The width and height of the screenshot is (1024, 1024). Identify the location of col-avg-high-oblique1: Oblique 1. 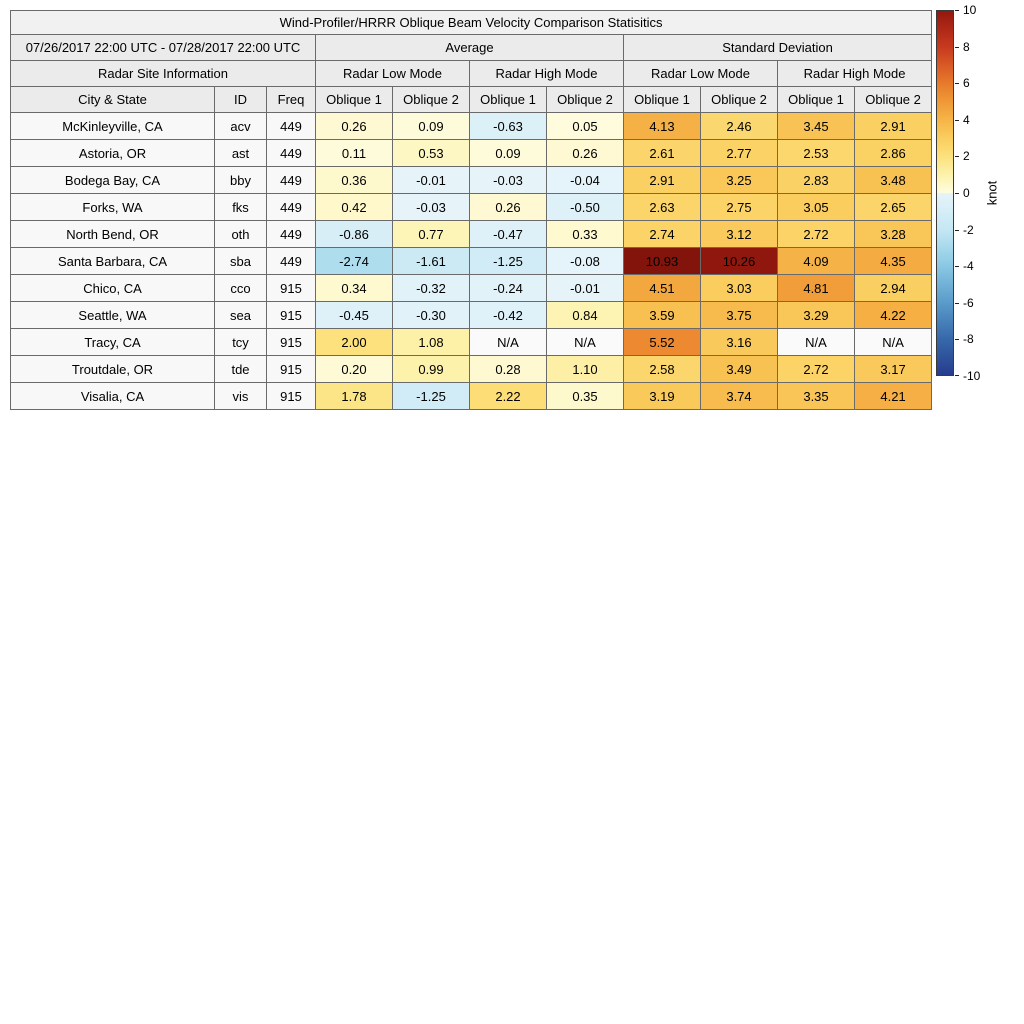
(508, 99).